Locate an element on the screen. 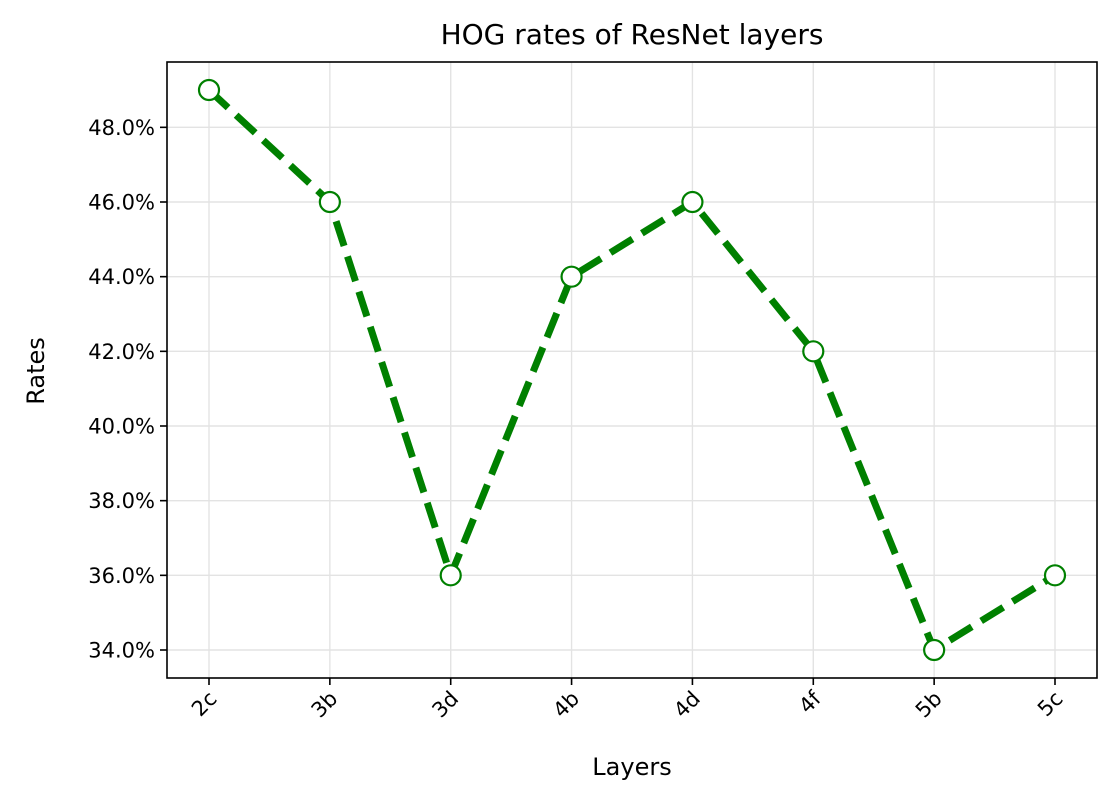  y-tick-label: 36.0% is located at coordinates (121, 576).